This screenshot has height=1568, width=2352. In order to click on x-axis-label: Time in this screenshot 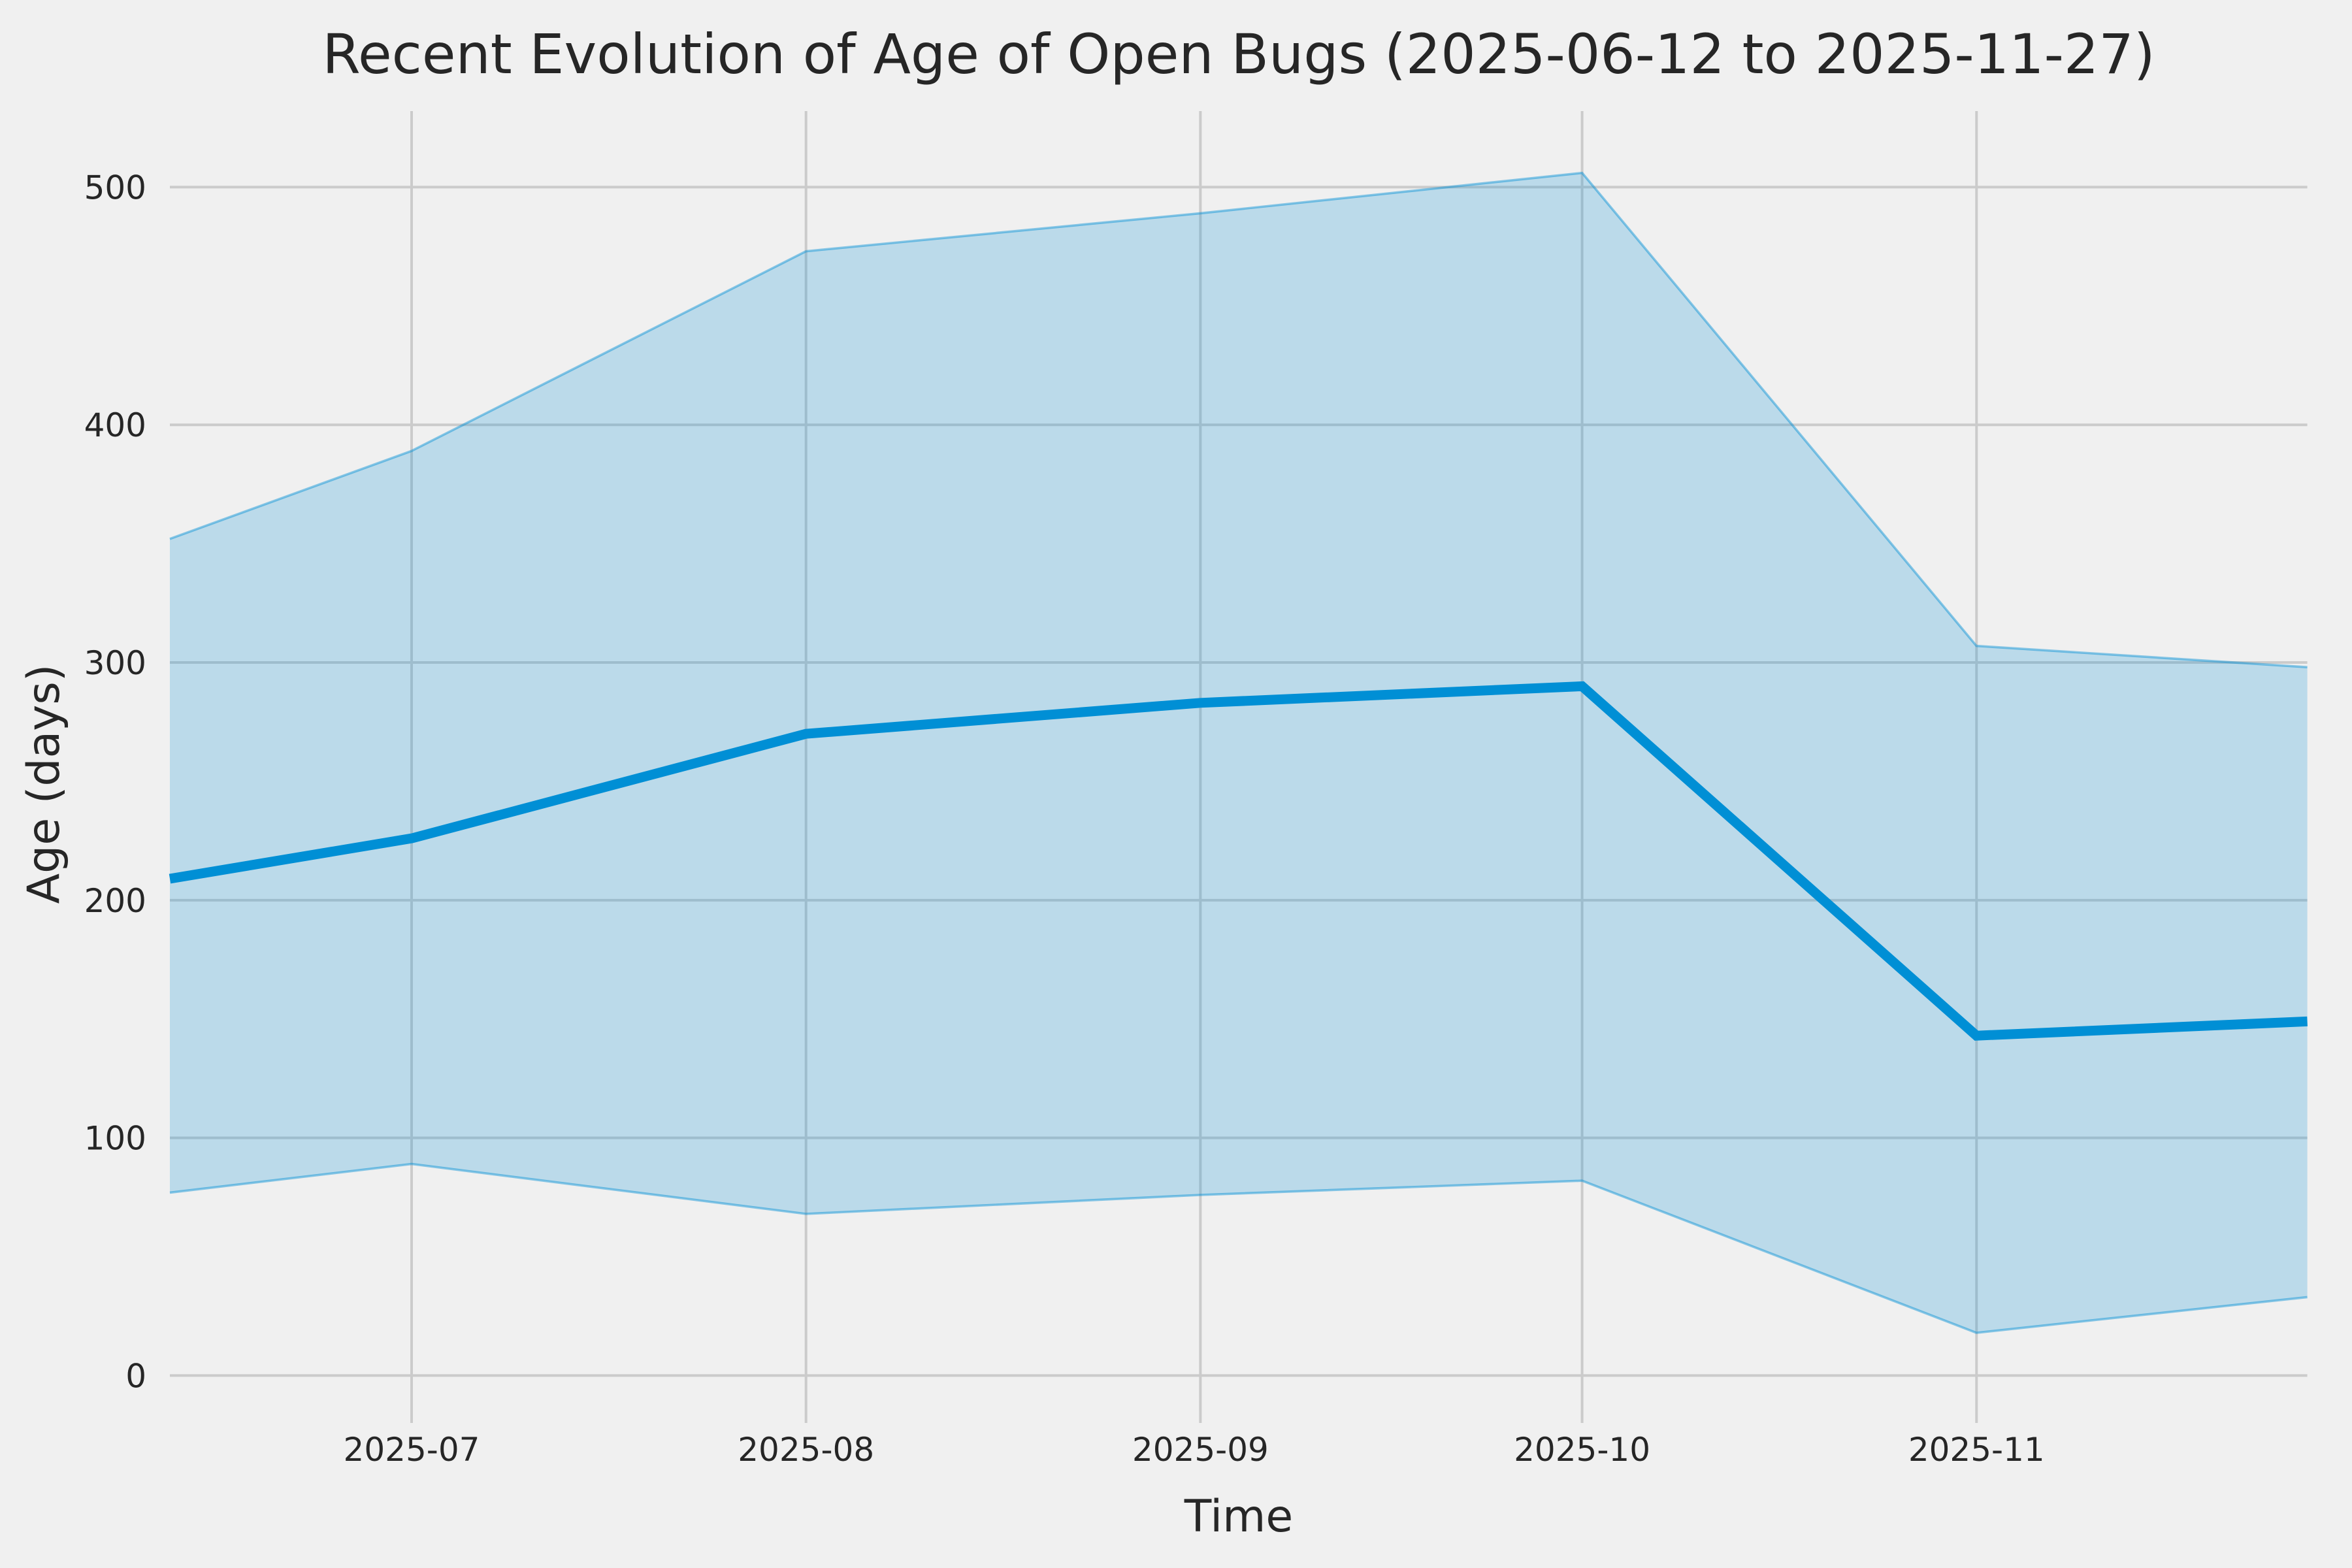, I will do `click(1238, 1517)`.